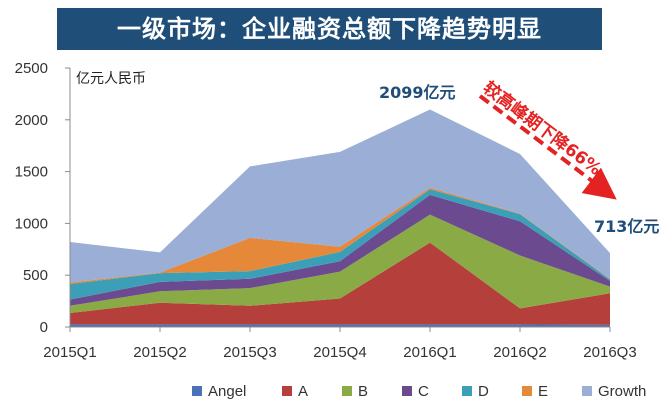 The height and width of the screenshot is (409, 661). Describe the element at coordinates (44, 327) in the screenshot. I see `y-tick-label: 0` at that location.